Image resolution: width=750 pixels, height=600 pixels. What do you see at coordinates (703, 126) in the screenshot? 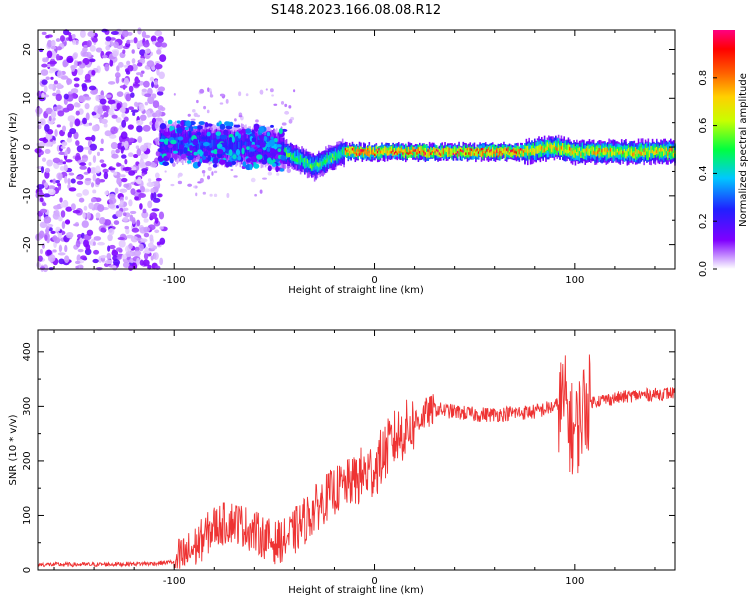
I see `colorbar-tick-label: 0.6` at bounding box center [703, 126].